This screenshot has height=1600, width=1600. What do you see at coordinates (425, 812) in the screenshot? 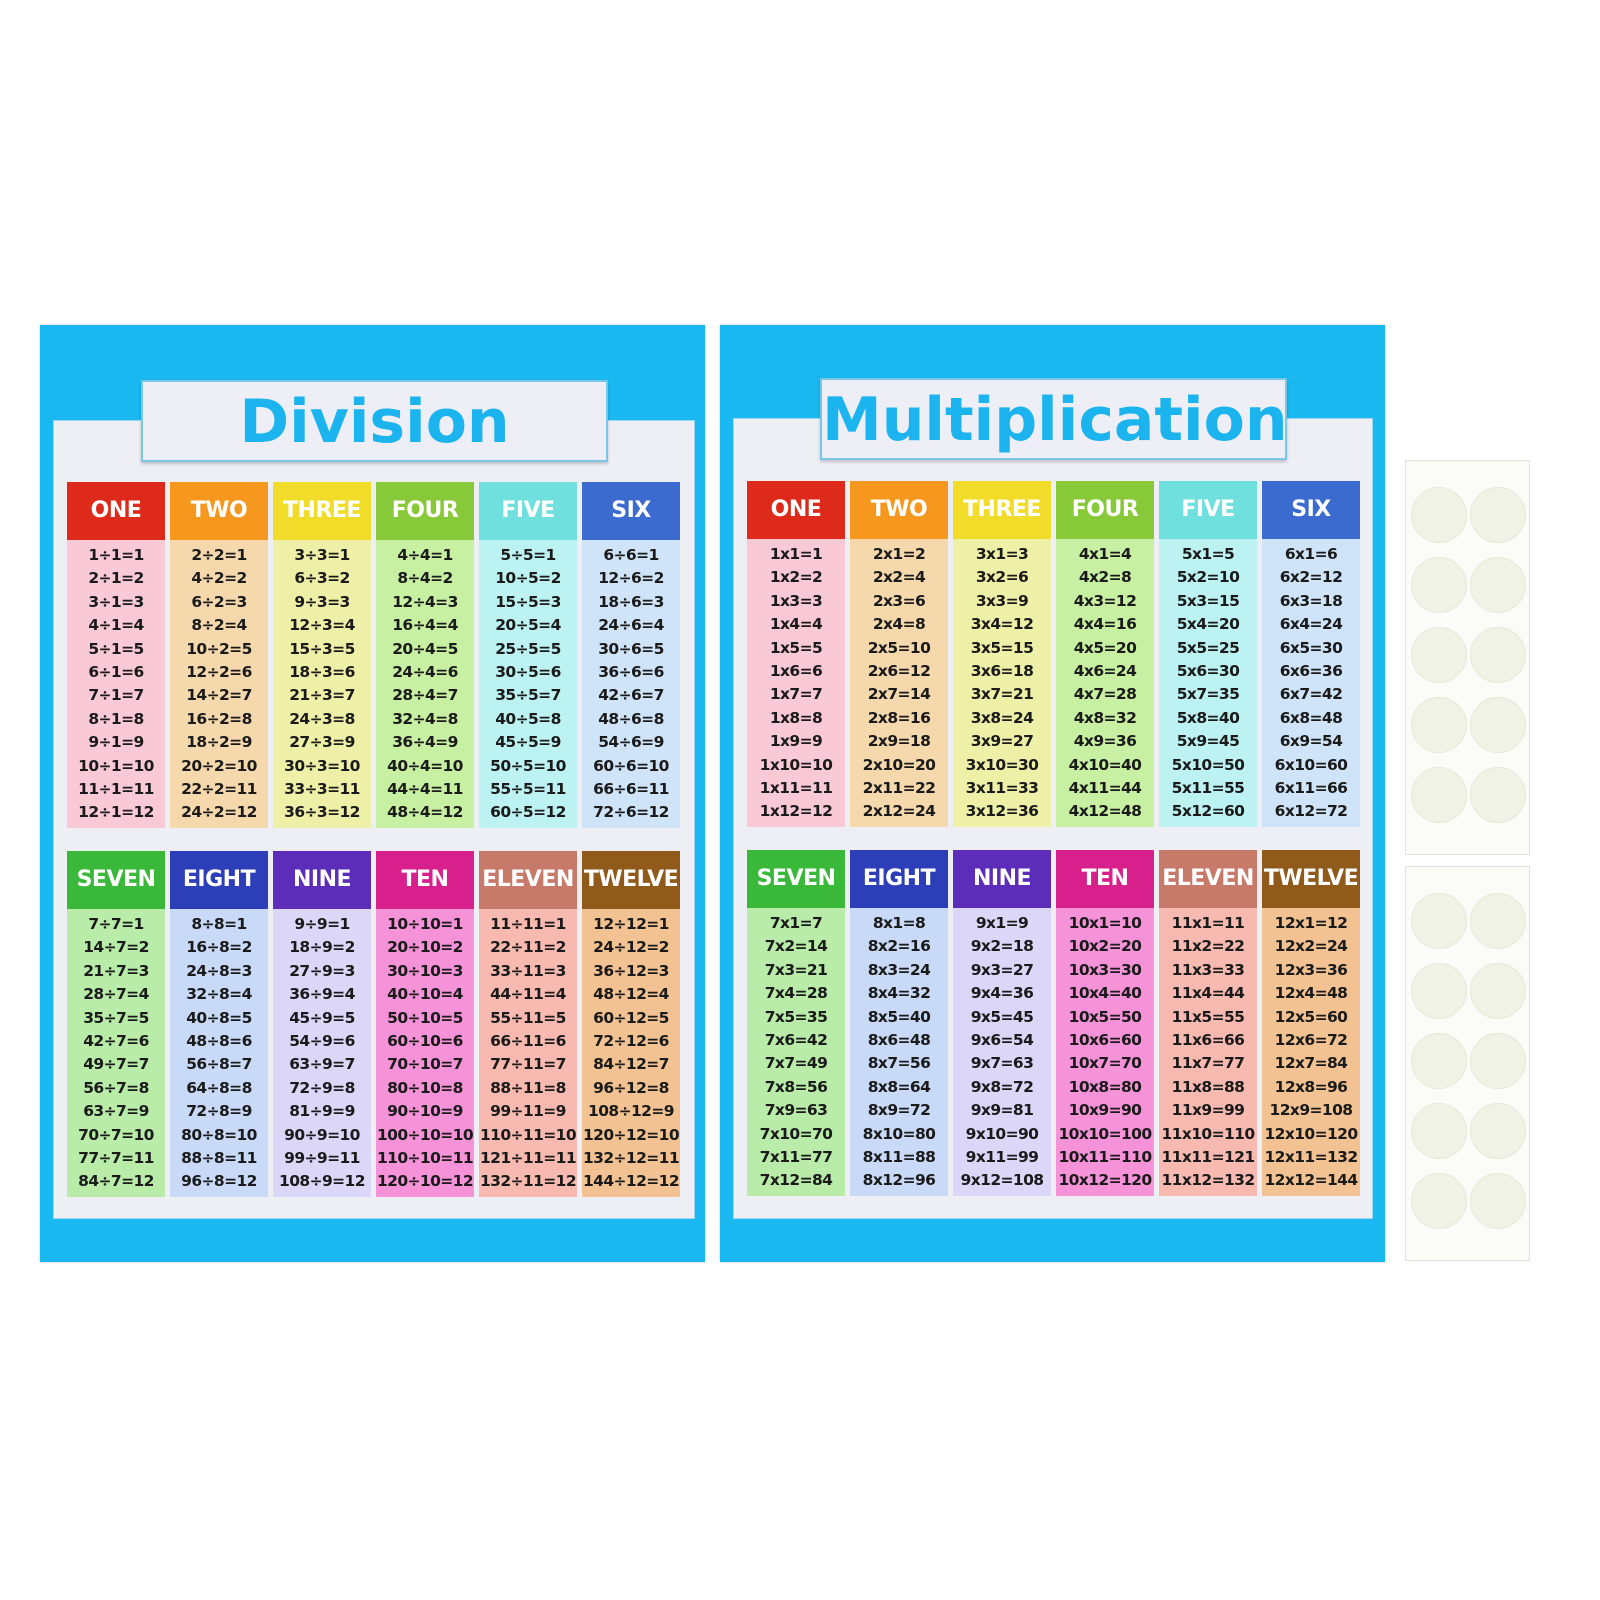
I see `equation: 48÷4=12` at bounding box center [425, 812].